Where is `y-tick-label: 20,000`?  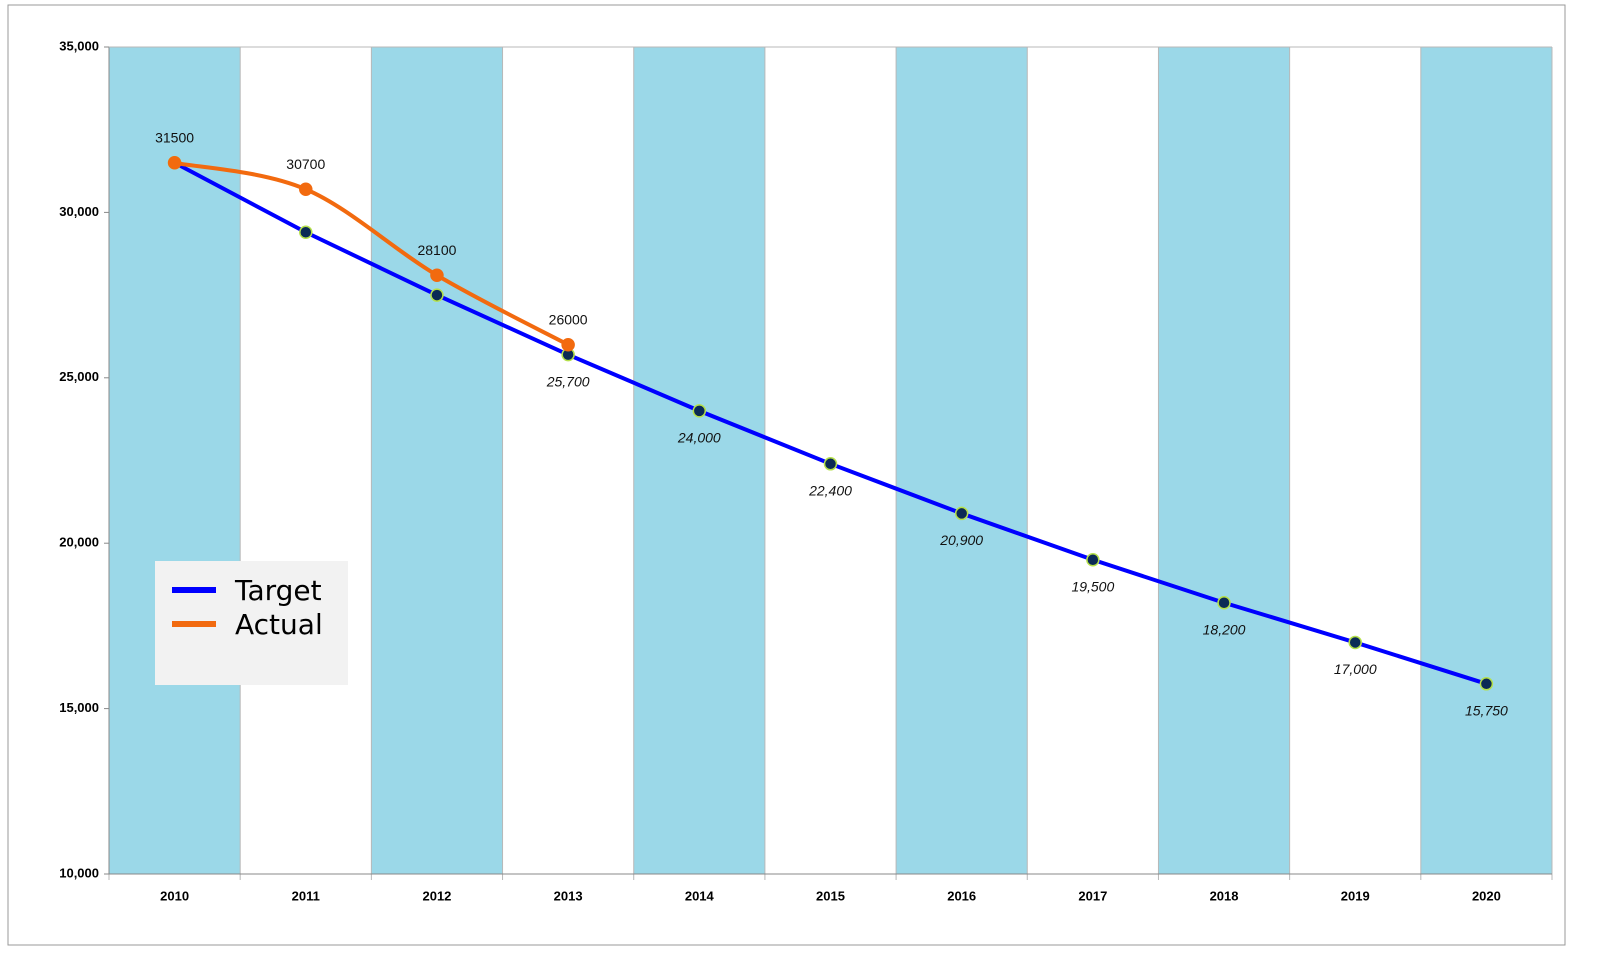
y-tick-label: 20,000 is located at coordinates (79, 542).